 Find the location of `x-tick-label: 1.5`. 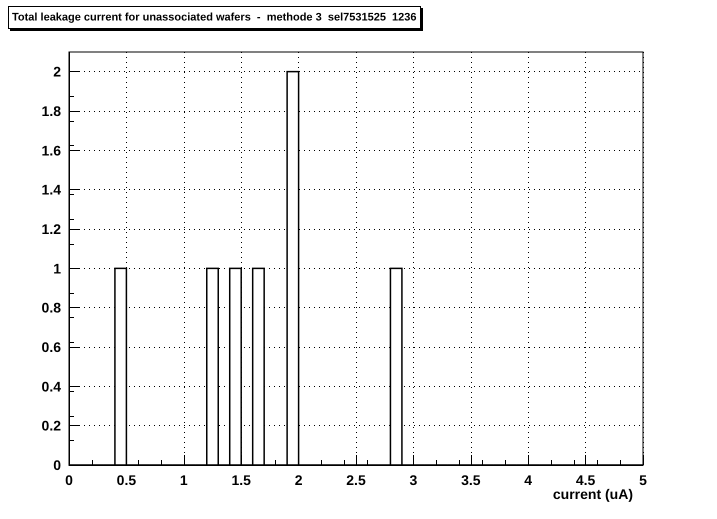

x-tick-label: 1.5 is located at coordinates (241, 480).